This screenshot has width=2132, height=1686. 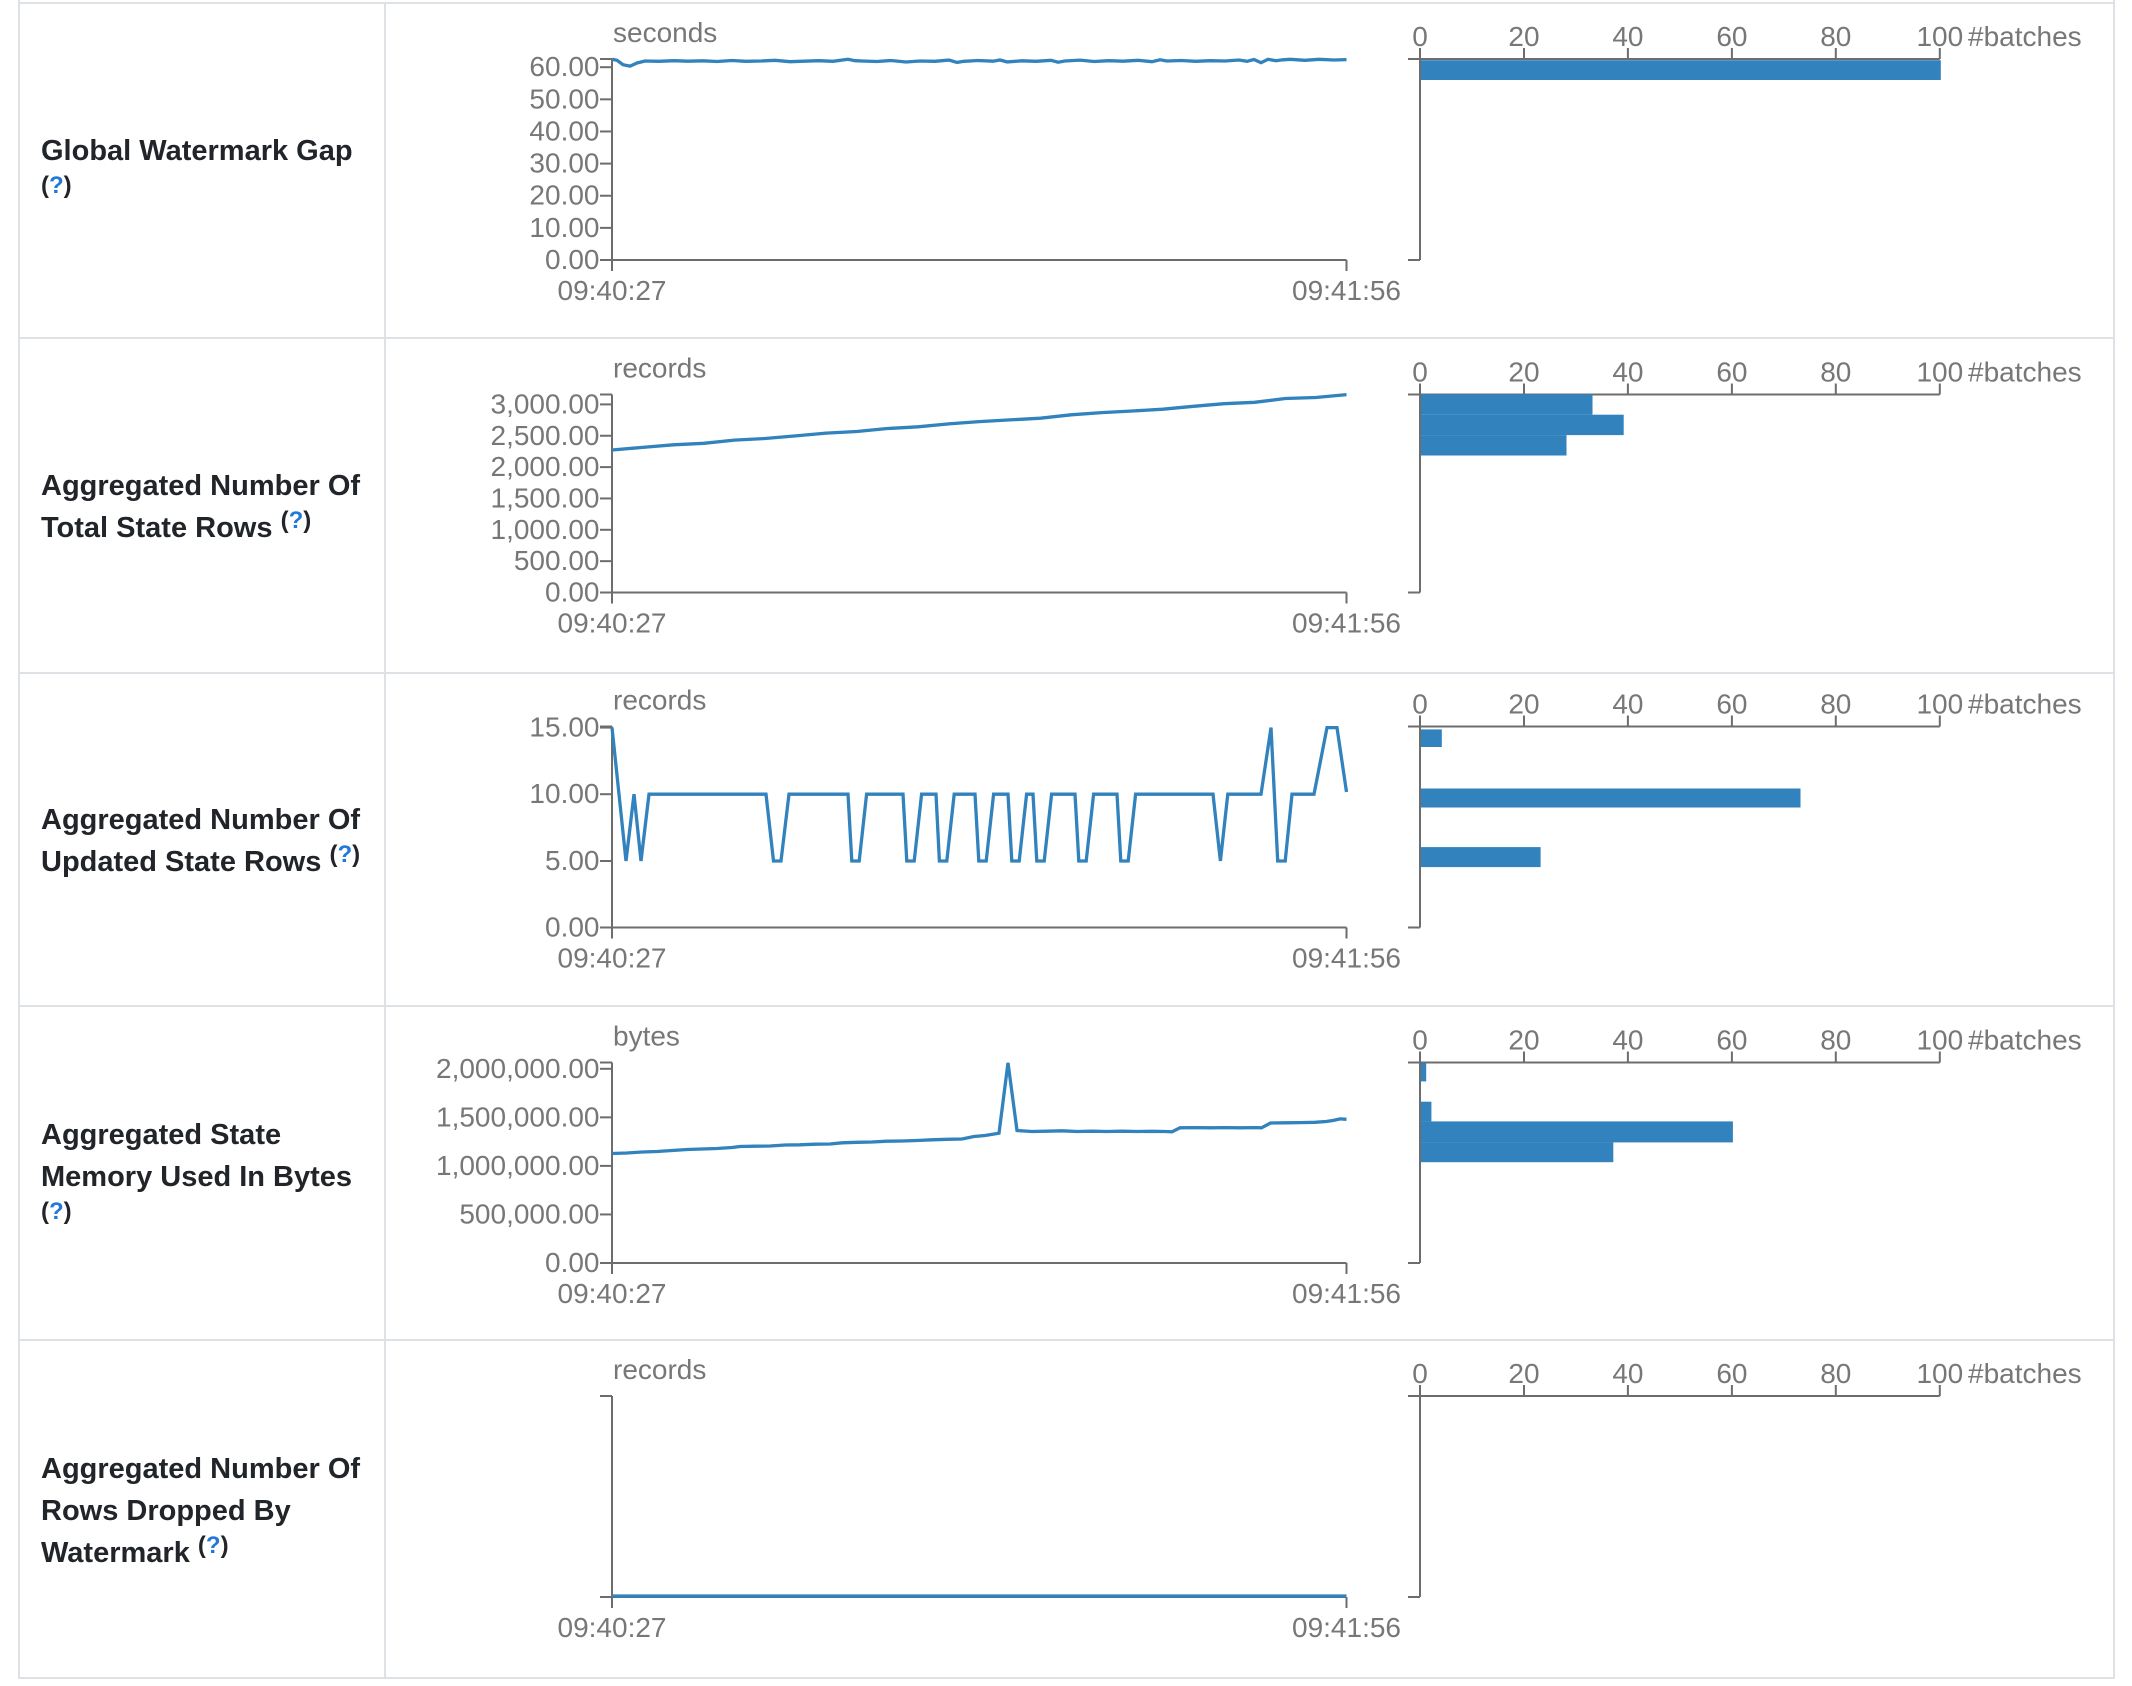 What do you see at coordinates (529, 1214) in the screenshot?
I see `svg-text: 500,000.00` at bounding box center [529, 1214].